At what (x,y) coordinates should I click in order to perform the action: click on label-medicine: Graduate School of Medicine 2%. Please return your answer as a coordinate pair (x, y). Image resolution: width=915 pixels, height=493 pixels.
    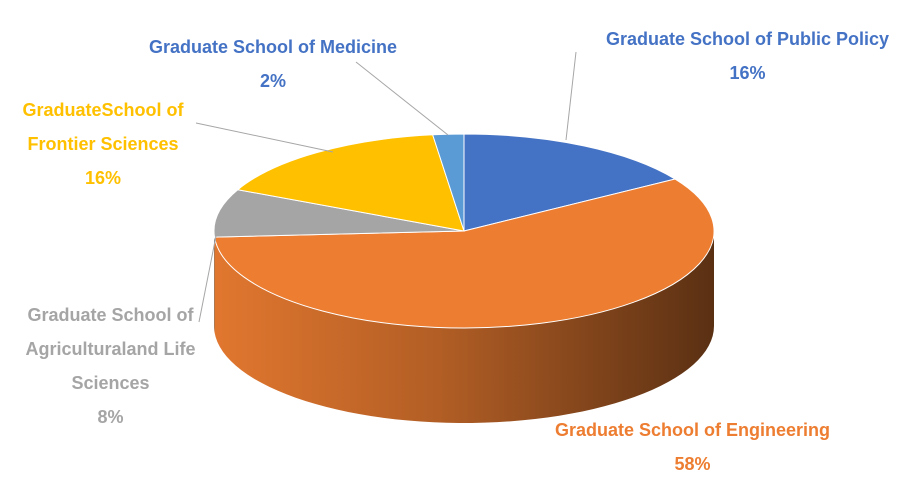
    Looking at the image, I should click on (273, 64).